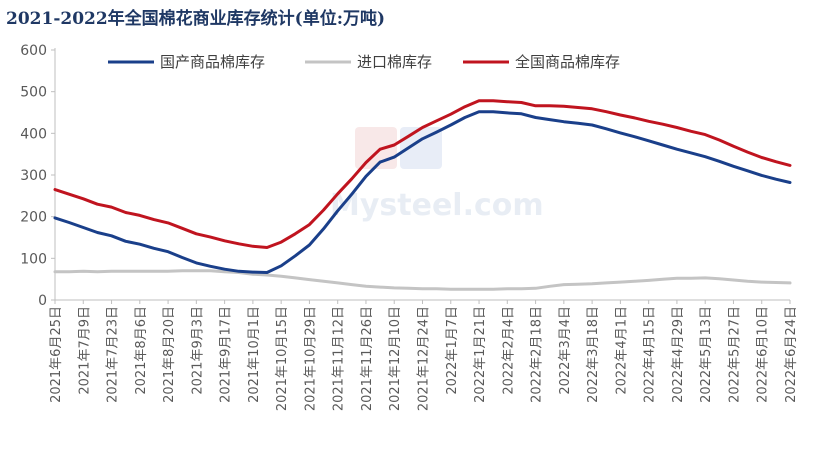  What do you see at coordinates (254, 354) in the screenshot?
I see `x-tick-label: 2021年10月1日` at bounding box center [254, 354].